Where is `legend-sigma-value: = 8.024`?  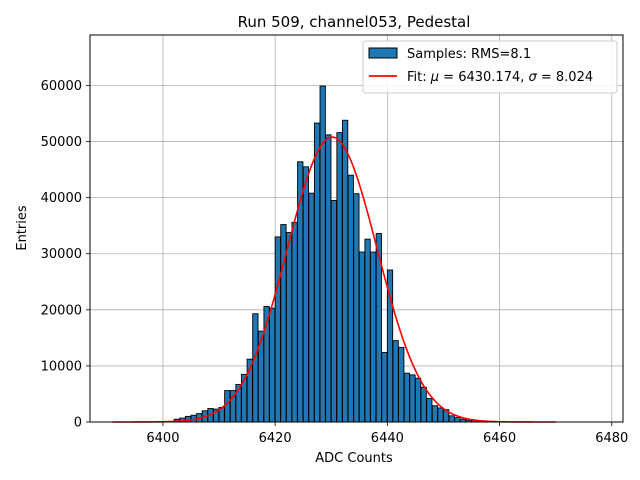
legend-sigma-value: = 8.024 is located at coordinates (565, 77).